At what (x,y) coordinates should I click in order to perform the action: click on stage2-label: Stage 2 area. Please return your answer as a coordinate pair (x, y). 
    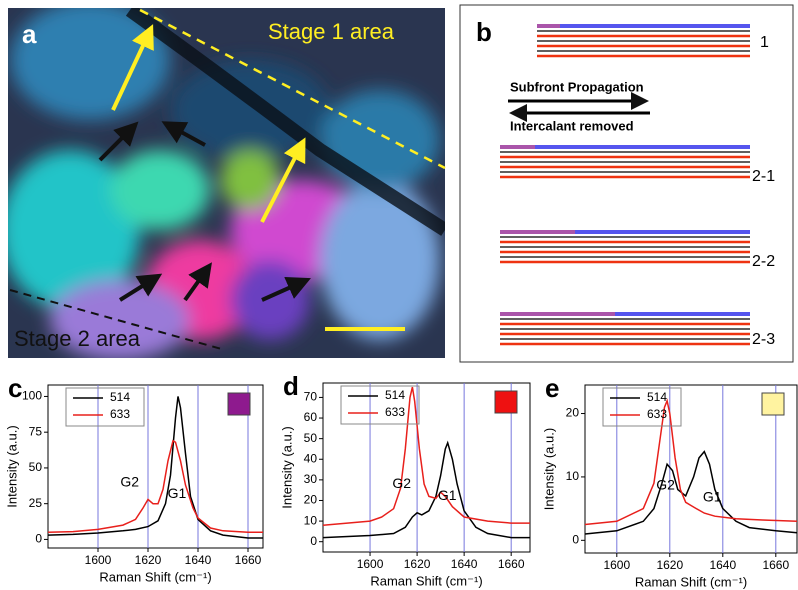
    Looking at the image, I should click on (77, 338).